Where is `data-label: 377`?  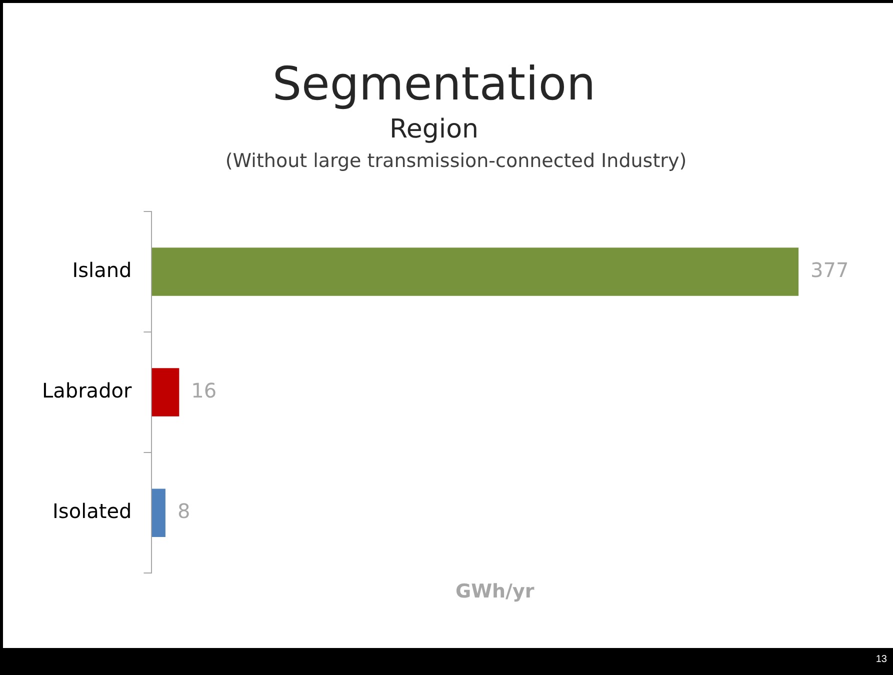
data-label: 377 is located at coordinates (829, 270).